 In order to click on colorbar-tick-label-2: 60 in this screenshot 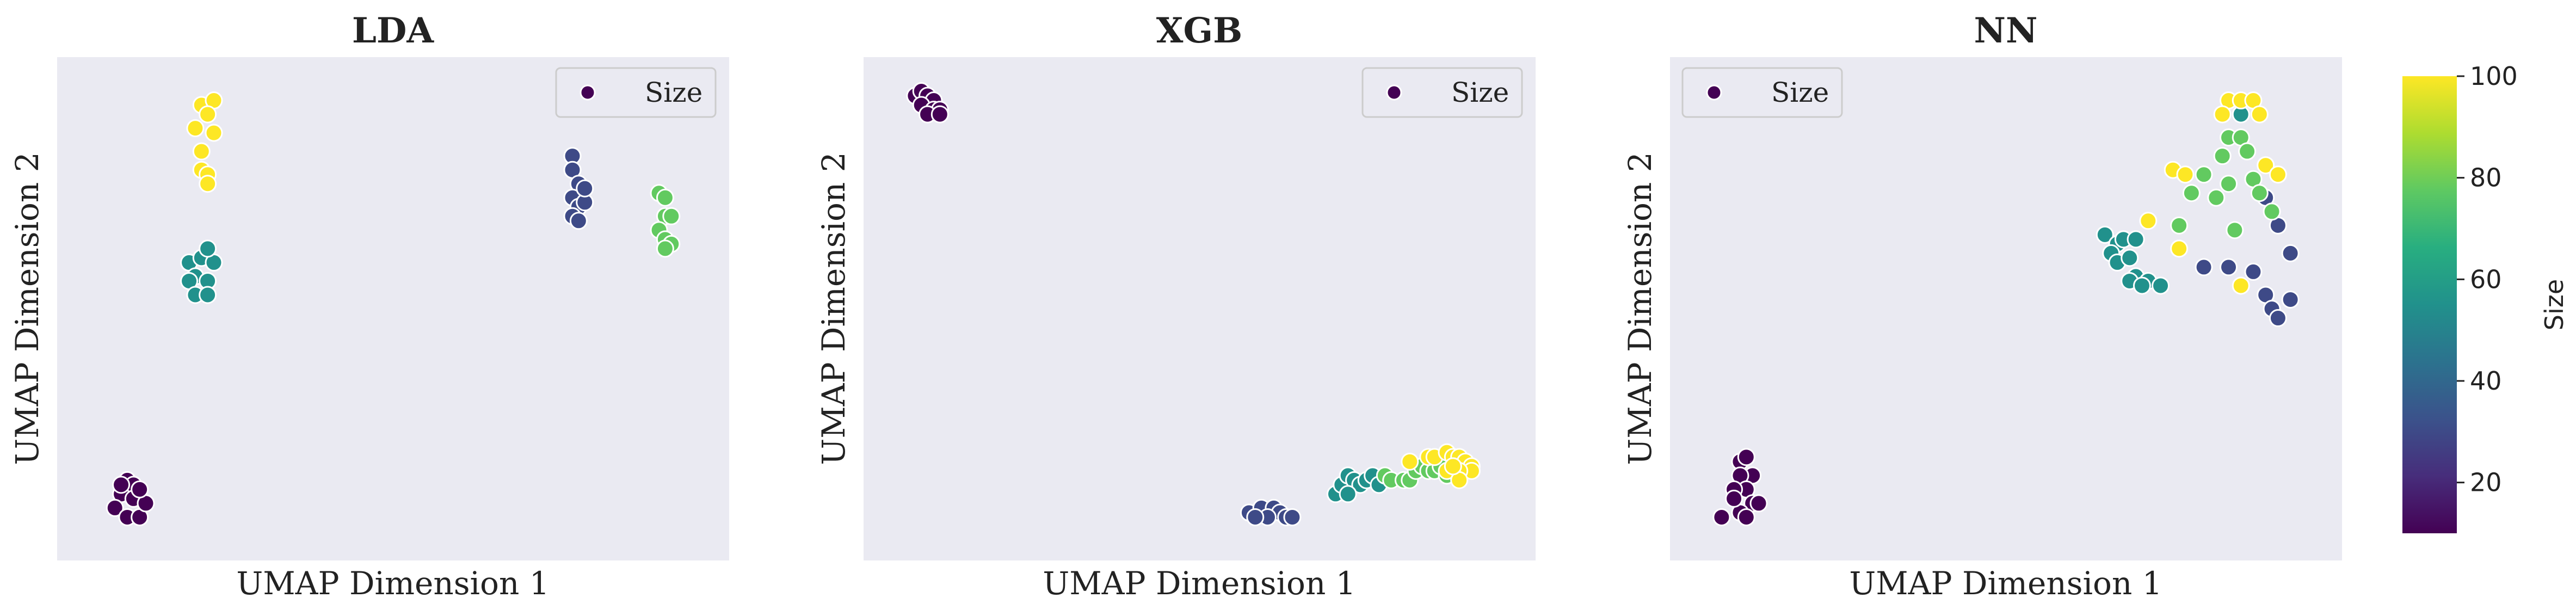, I will do `click(2486, 279)`.